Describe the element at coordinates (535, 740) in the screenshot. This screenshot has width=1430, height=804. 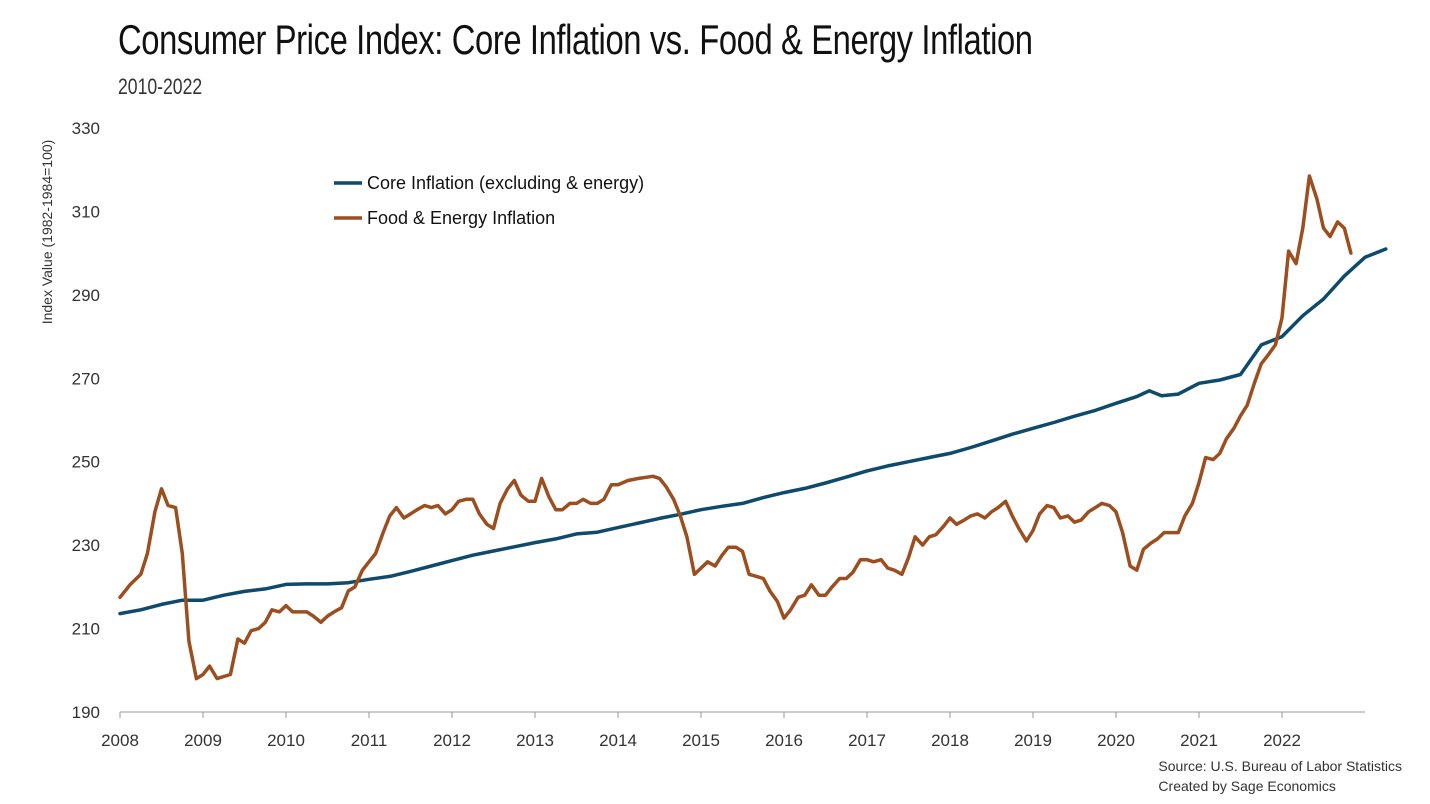
I see `x-tick-label: 2013` at that location.